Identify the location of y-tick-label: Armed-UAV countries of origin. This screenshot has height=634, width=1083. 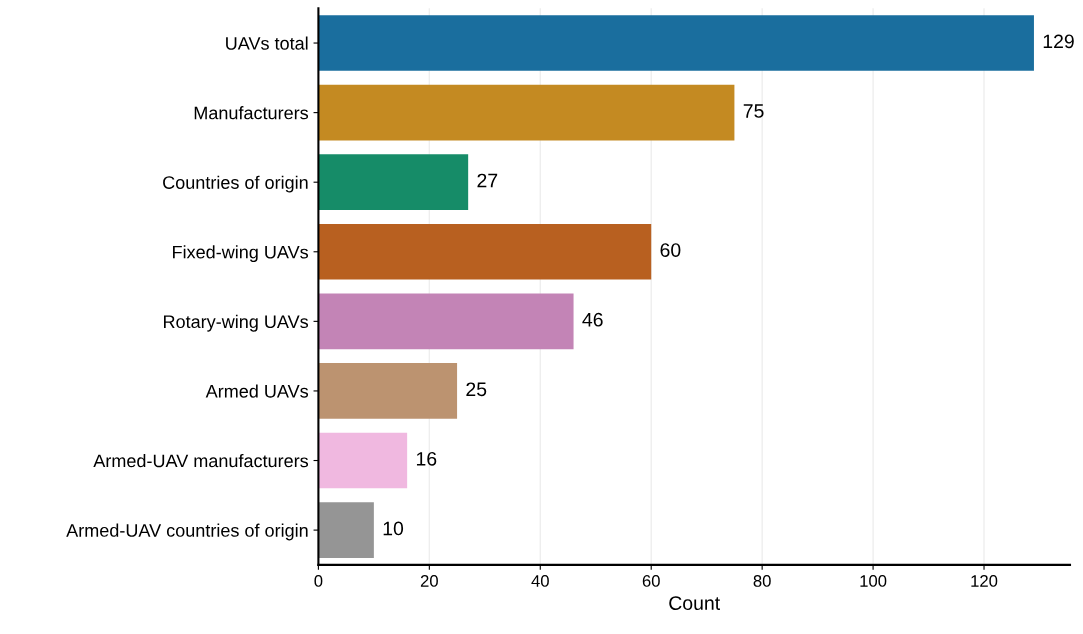
(187, 532).